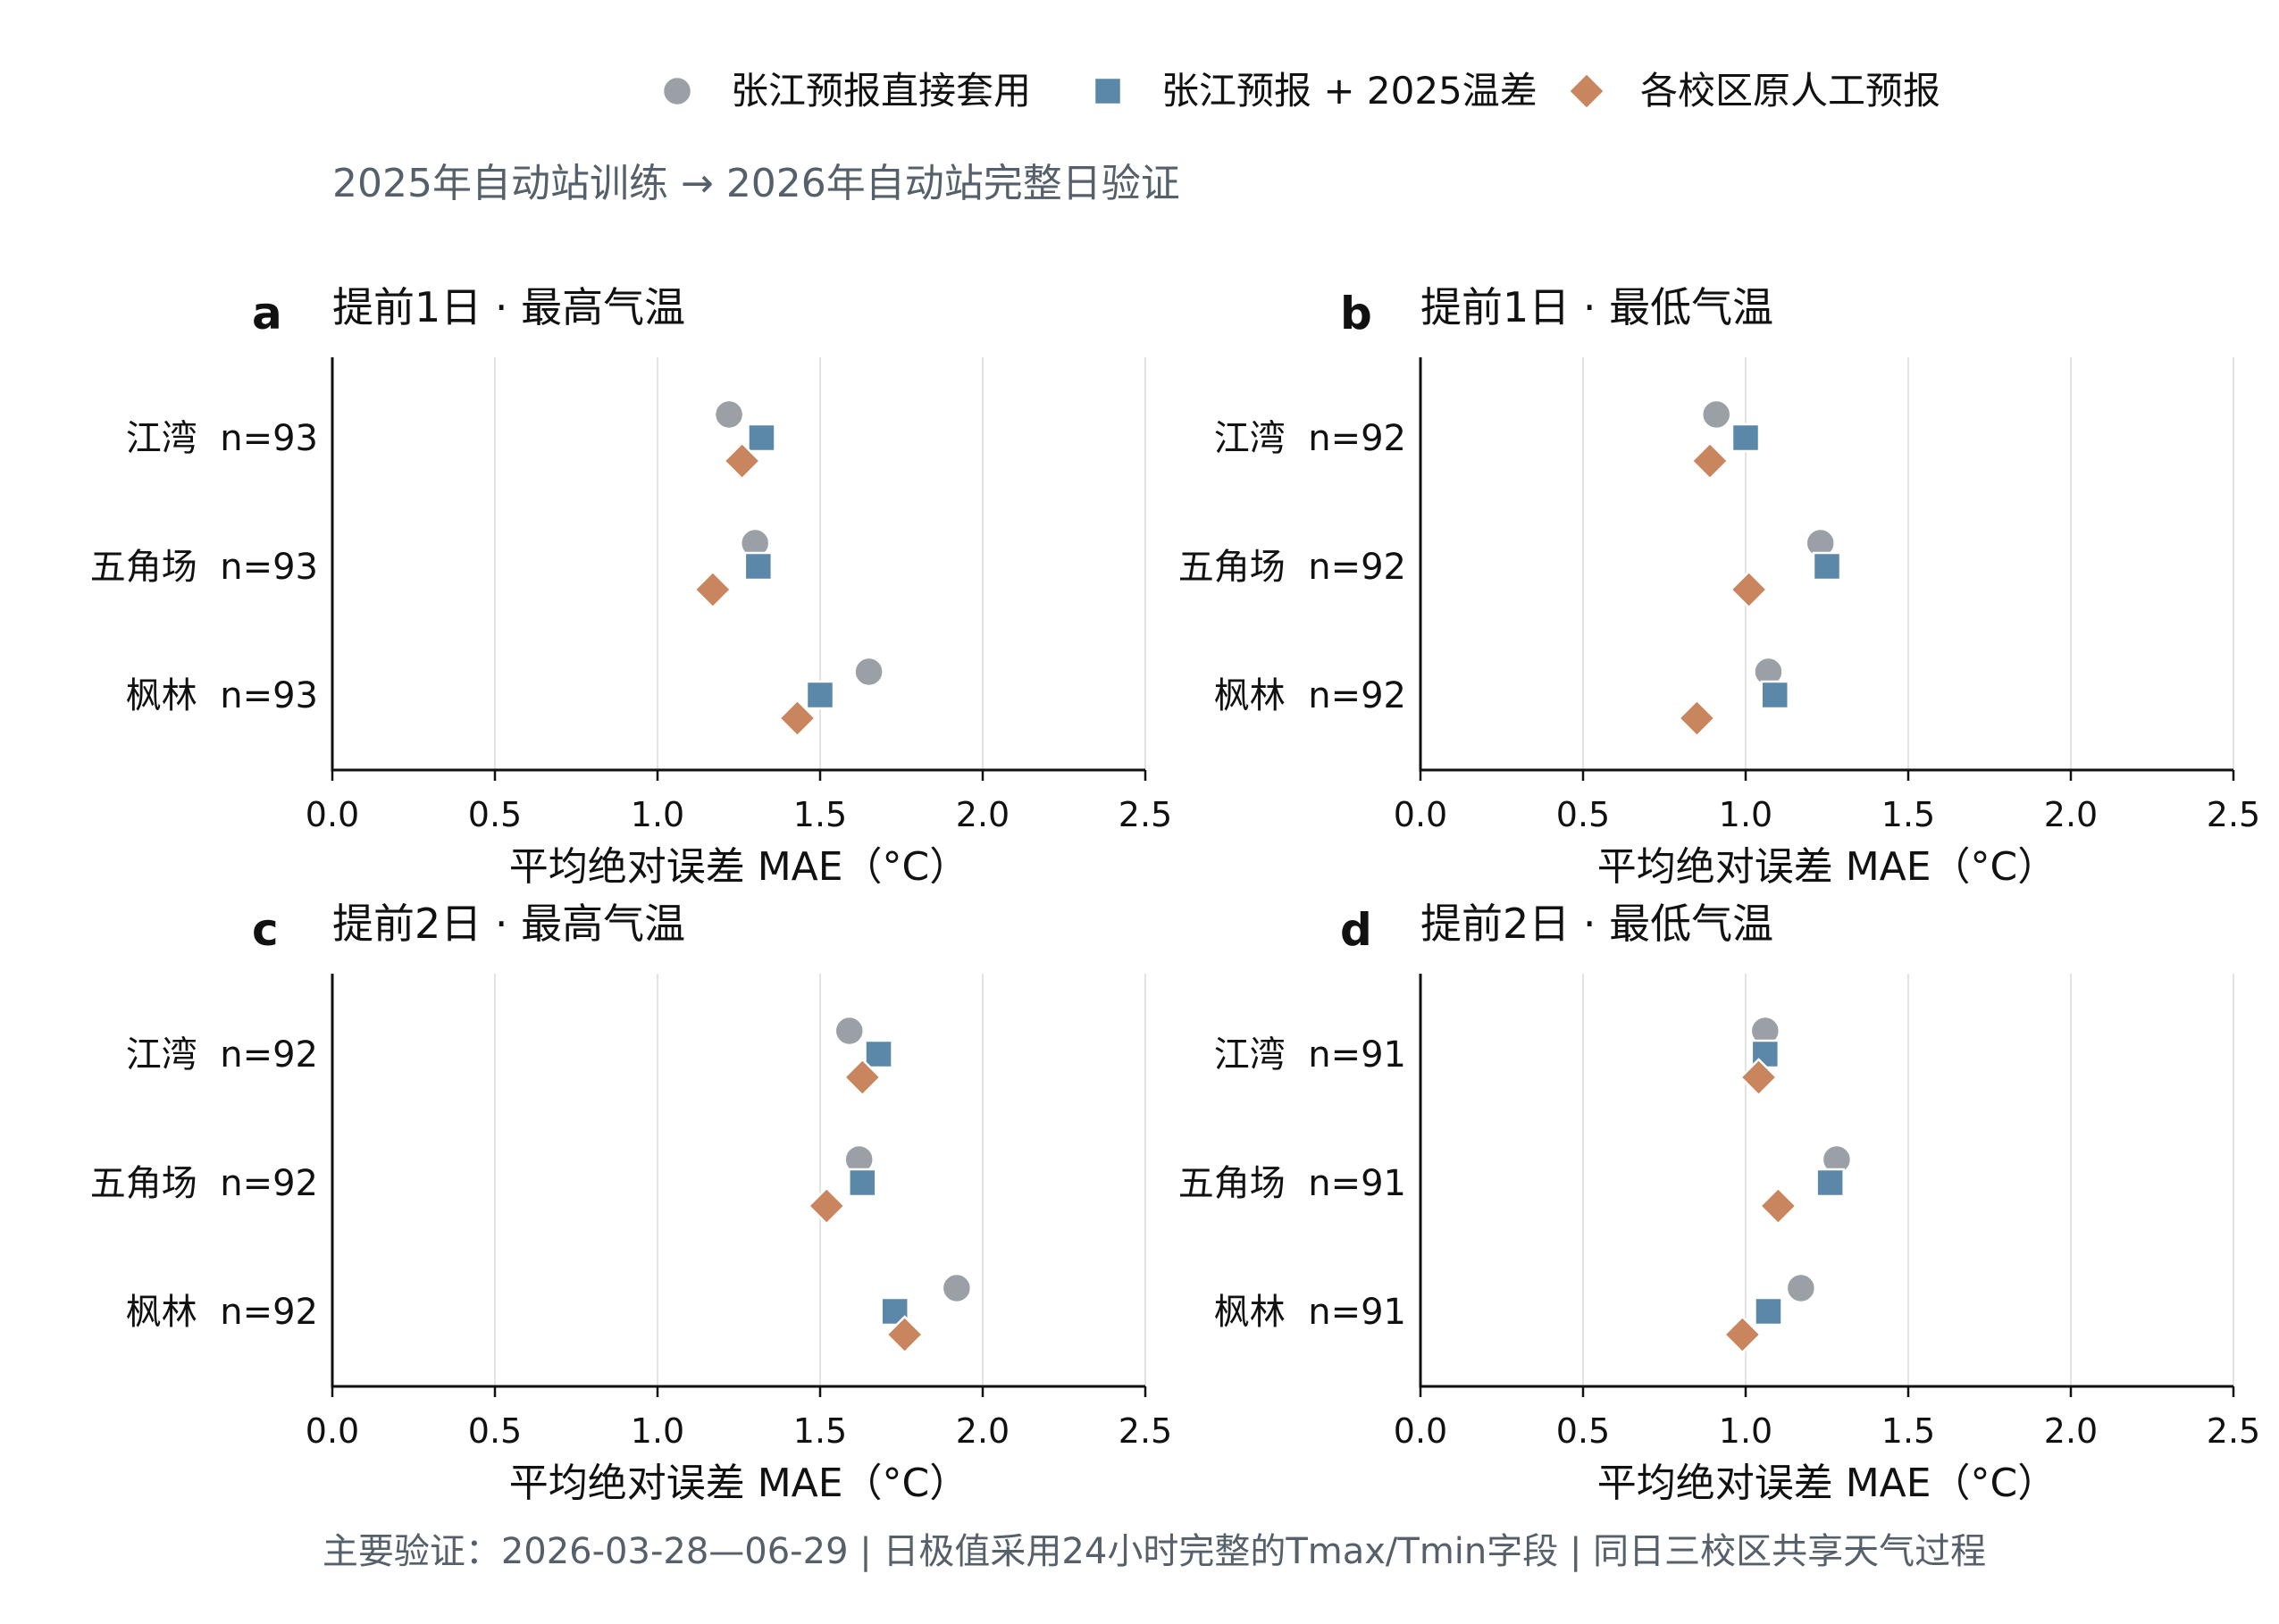  I want to click on legend-item: 各校区原人工预报, so click(1753, 91).